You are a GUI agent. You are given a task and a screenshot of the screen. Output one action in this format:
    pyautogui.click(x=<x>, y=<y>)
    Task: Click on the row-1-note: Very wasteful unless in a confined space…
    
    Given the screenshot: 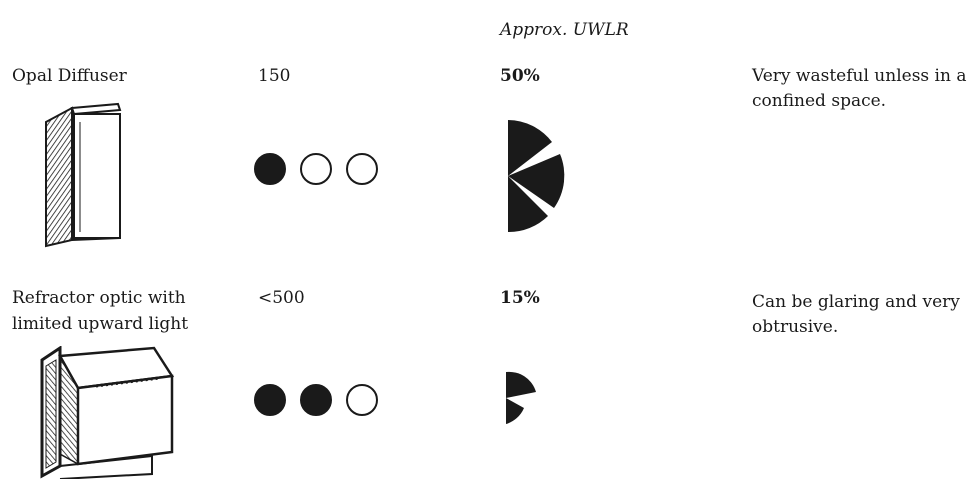 What is the action you would take?
    pyautogui.click(x=859, y=88)
    